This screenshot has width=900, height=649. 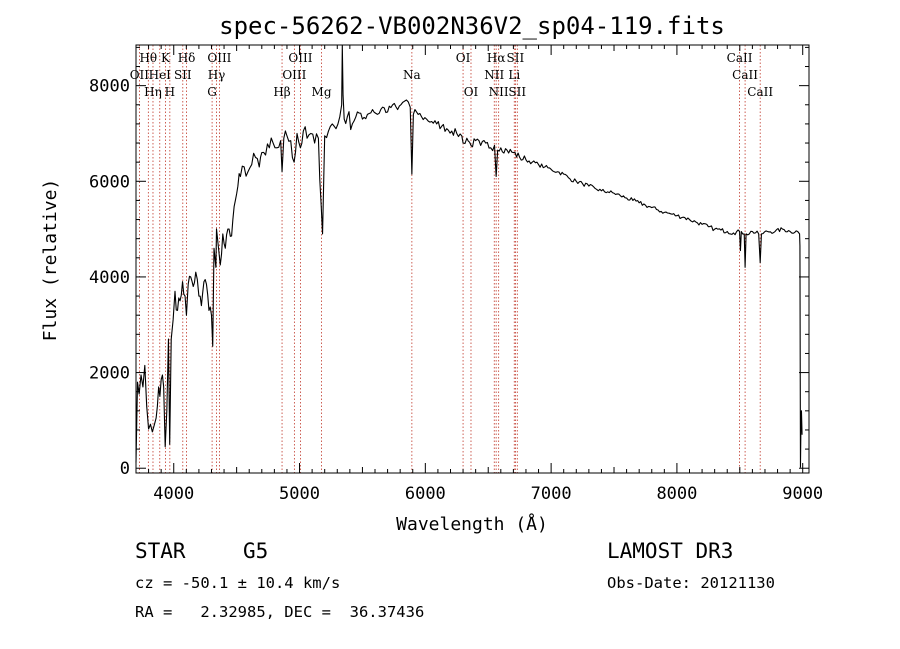 What do you see at coordinates (471, 92) in the screenshot?
I see `line-marker-label-17: OI` at bounding box center [471, 92].